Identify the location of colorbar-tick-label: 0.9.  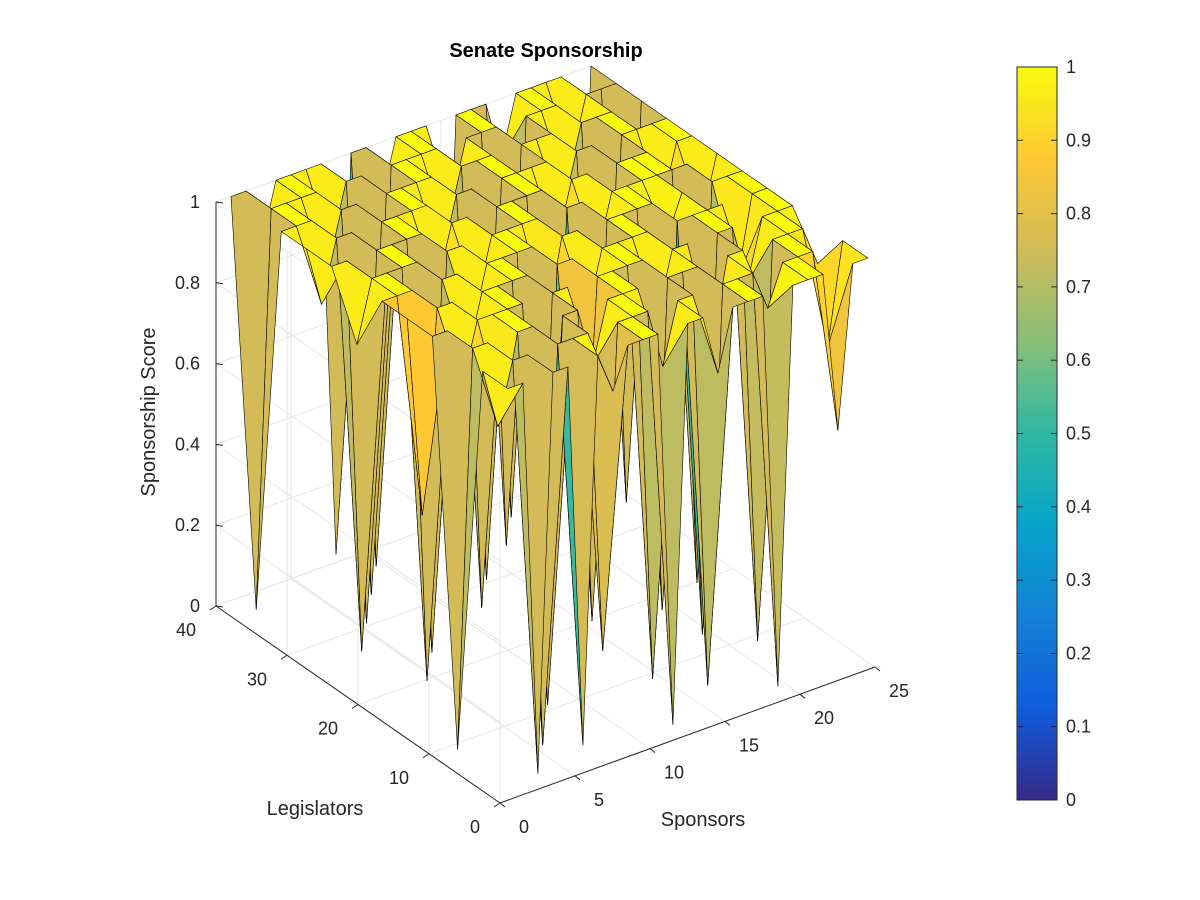
(1078, 140).